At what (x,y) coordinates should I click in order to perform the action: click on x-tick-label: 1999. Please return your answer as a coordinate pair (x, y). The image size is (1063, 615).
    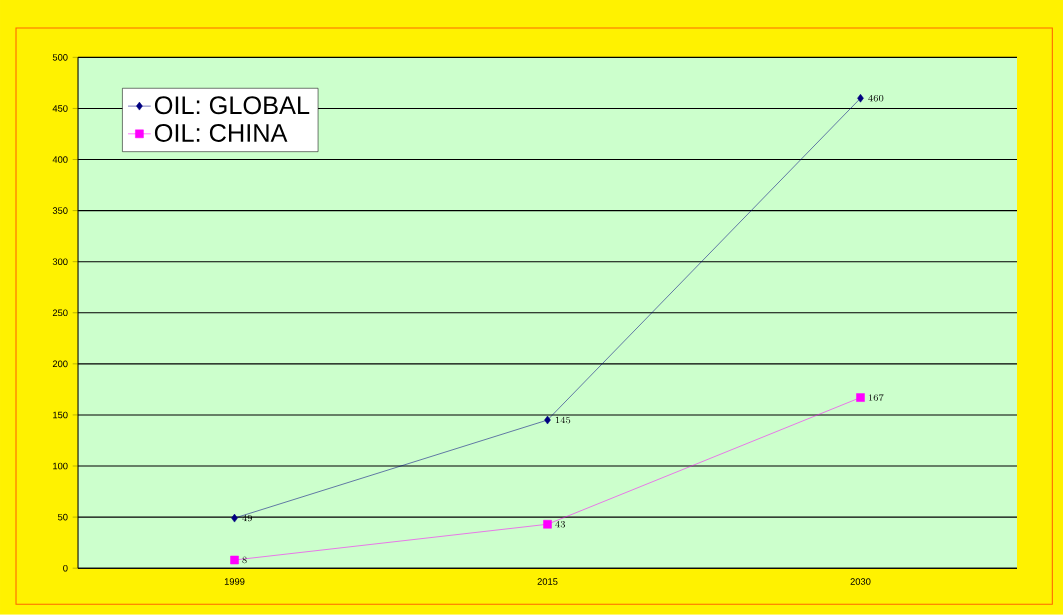
    Looking at the image, I should click on (234, 581).